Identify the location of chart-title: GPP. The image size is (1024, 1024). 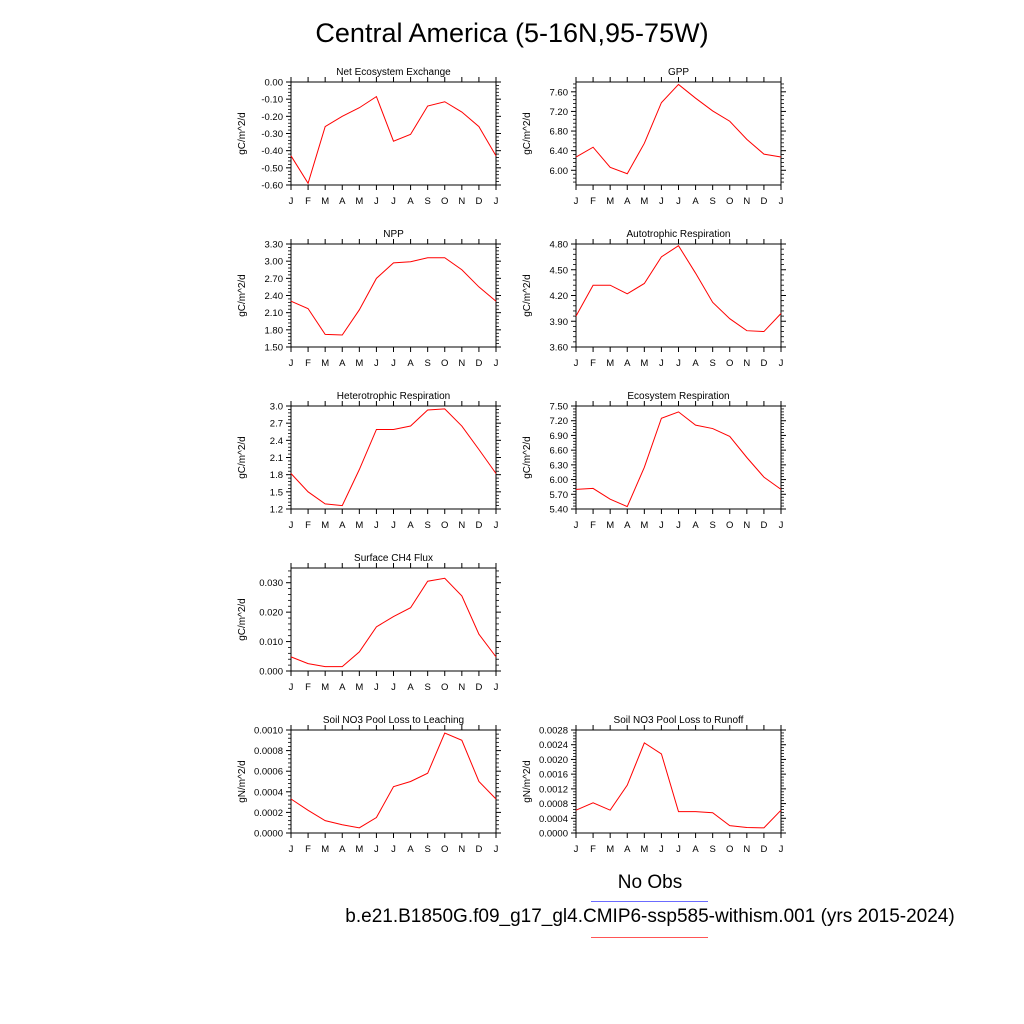
(678, 72).